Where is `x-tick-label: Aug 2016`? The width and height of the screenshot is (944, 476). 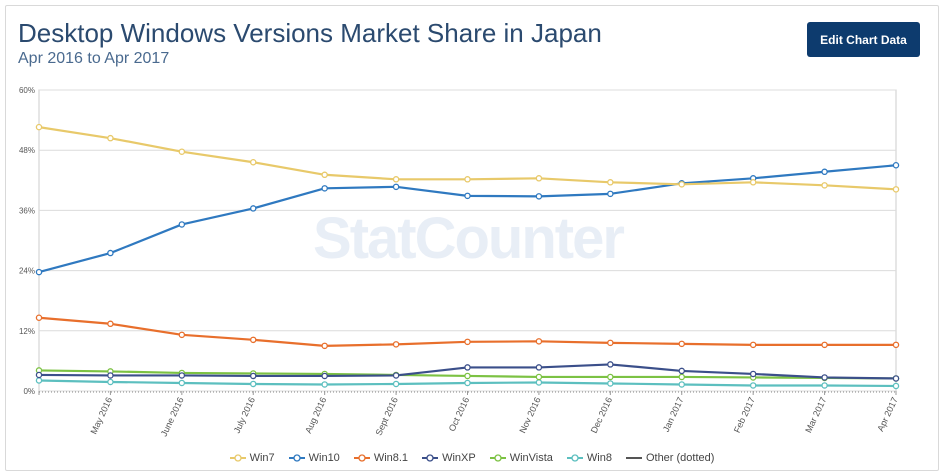 x-tick-label: Aug 2016 is located at coordinates (315, 415).